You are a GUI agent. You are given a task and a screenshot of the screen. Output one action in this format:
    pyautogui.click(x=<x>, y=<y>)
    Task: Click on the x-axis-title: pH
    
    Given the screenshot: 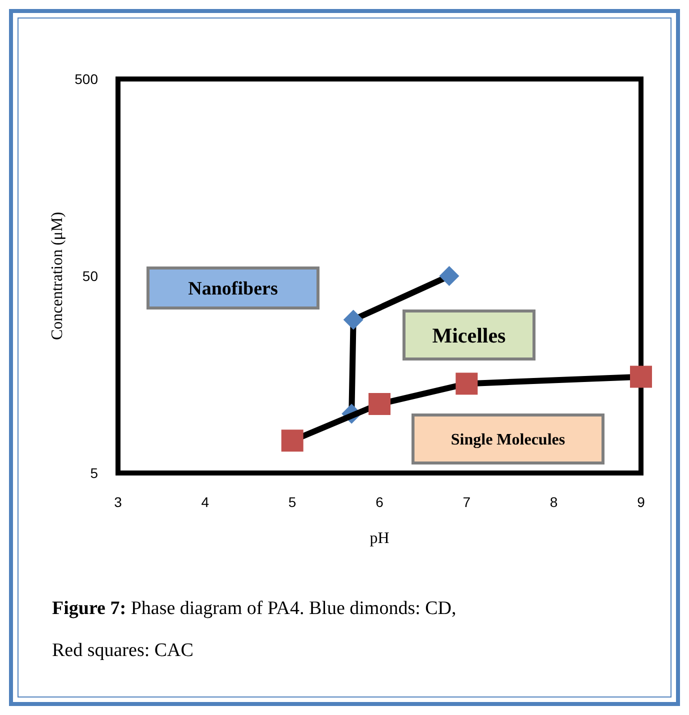 What is the action you would take?
    pyautogui.click(x=380, y=538)
    